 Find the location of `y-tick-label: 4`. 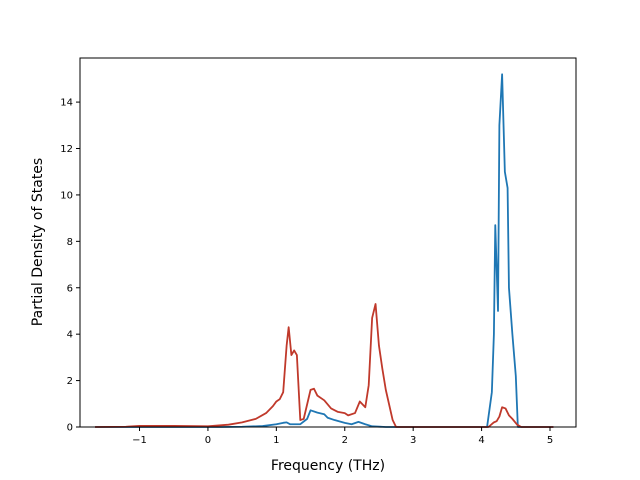

y-tick-label: 4 is located at coordinates (70, 335).